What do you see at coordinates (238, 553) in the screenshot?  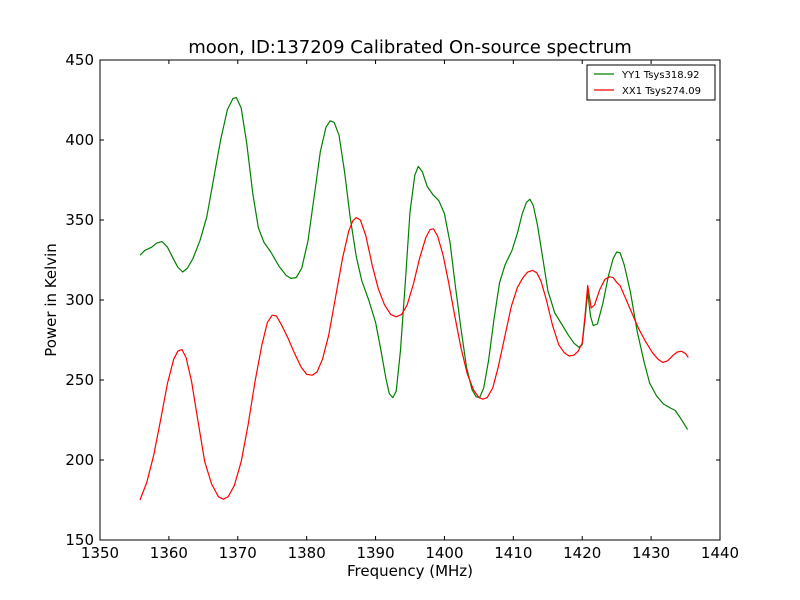 I see `x-tick-label: 1370` at bounding box center [238, 553].